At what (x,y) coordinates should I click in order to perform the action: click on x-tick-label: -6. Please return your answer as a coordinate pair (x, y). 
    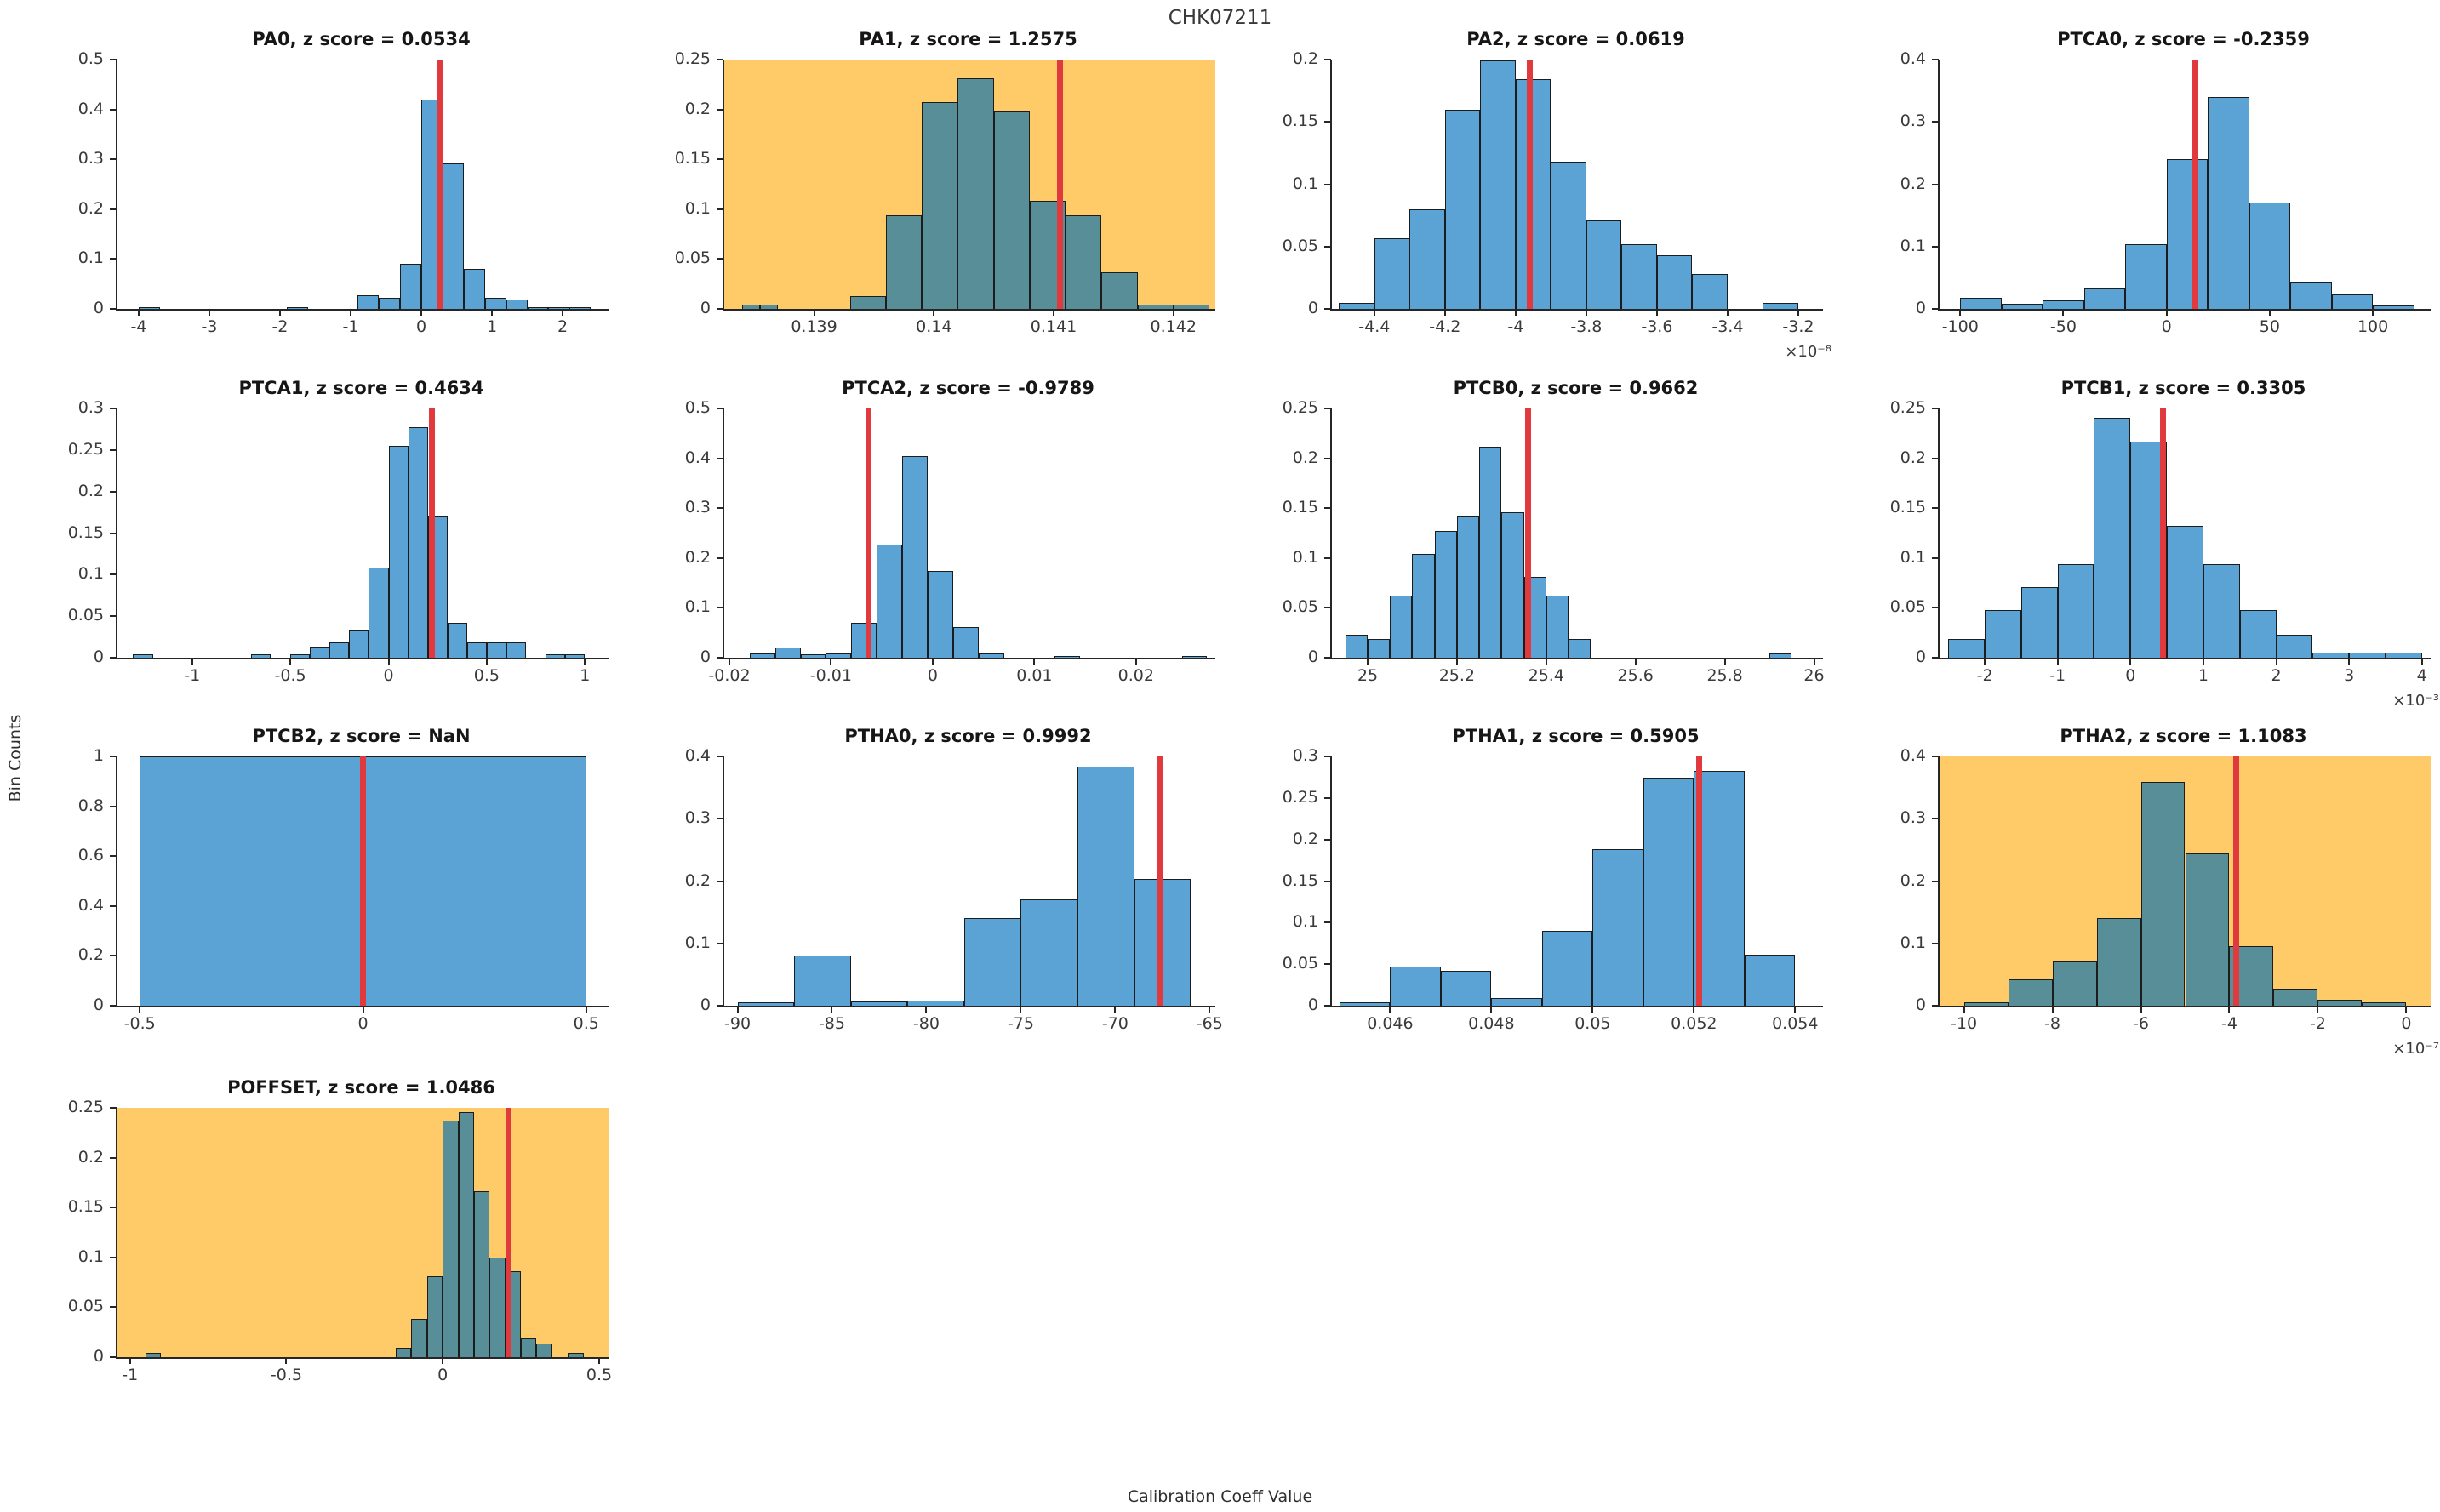
    Looking at the image, I should click on (2141, 1023).